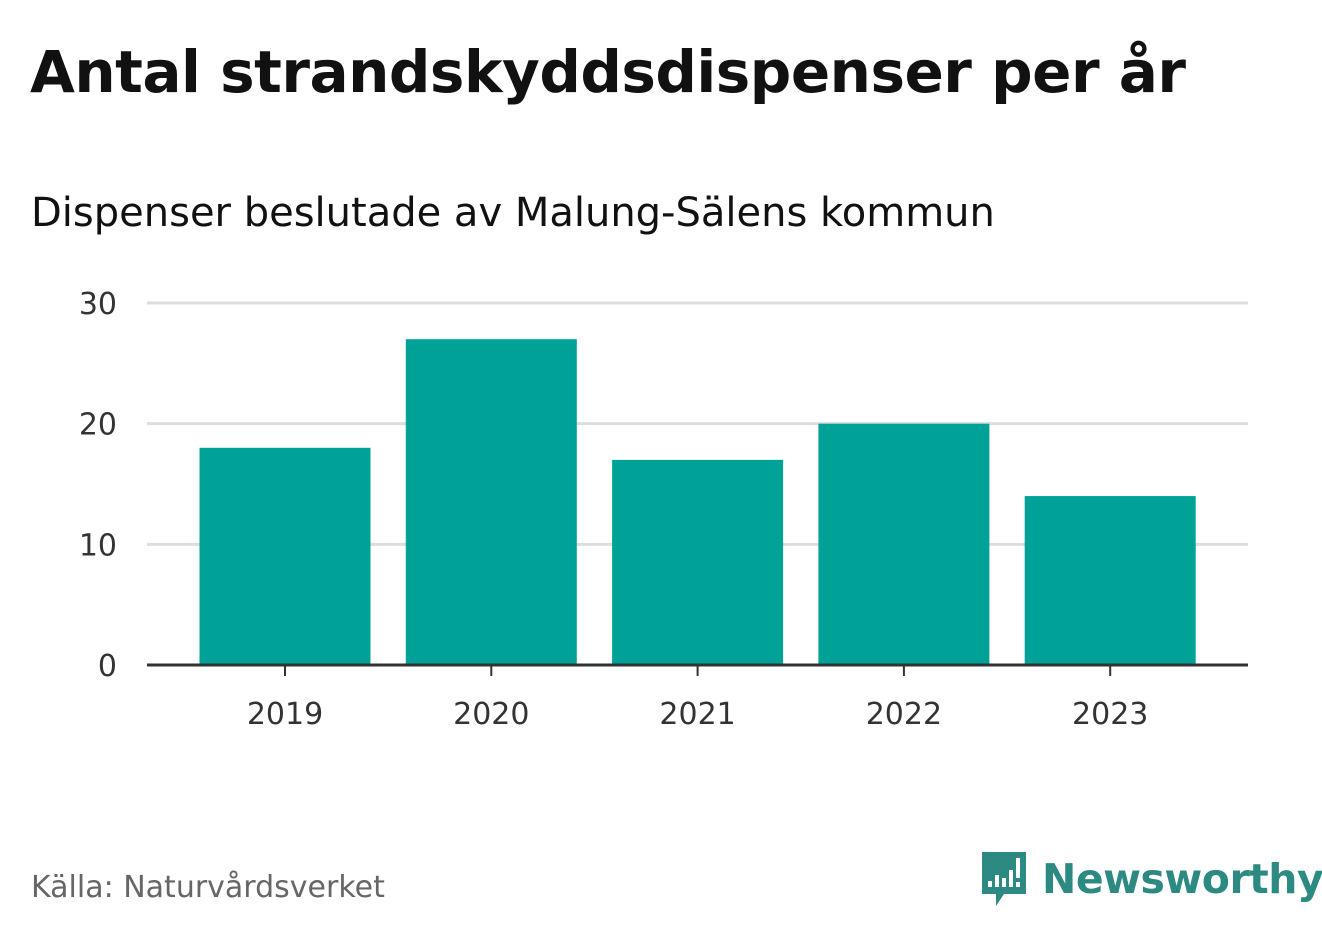 The image size is (1322, 939). What do you see at coordinates (1182, 879) in the screenshot?
I see `brand-name: Newsworthy` at bounding box center [1182, 879].